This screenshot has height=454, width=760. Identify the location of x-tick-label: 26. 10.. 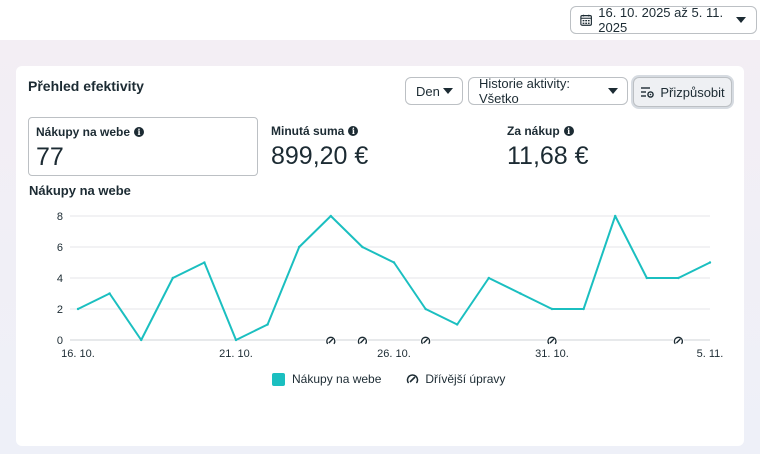
(394, 354).